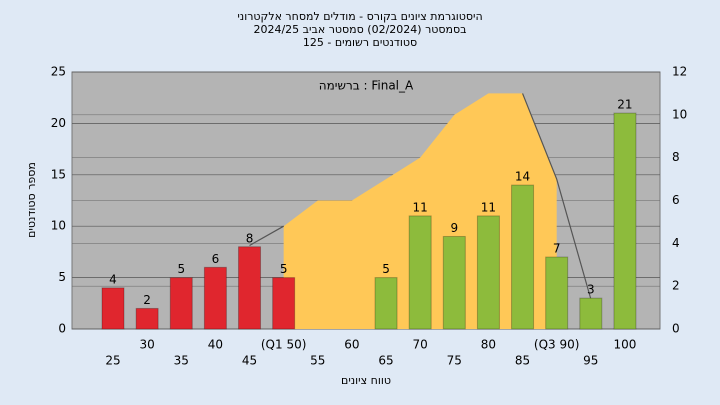 The width and height of the screenshot is (720, 405). Describe the element at coordinates (360, 42) in the screenshot. I see `chart-subtitle: סטודנטים רשומים - 125` at that location.